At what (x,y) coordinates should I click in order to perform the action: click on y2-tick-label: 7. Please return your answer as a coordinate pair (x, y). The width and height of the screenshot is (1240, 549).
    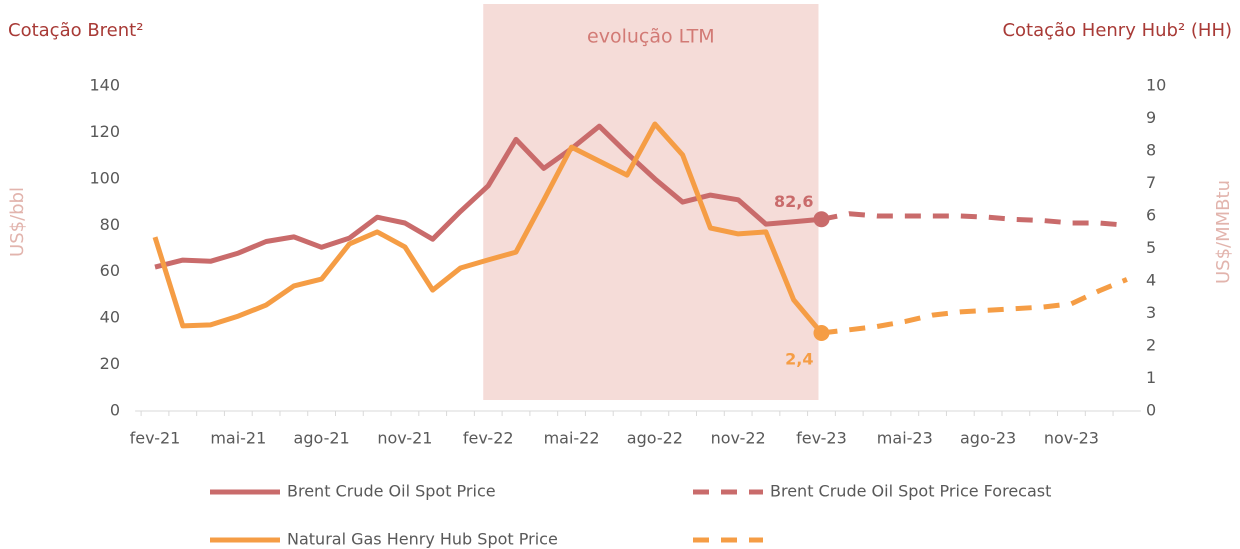
    Looking at the image, I should click on (1151, 182).